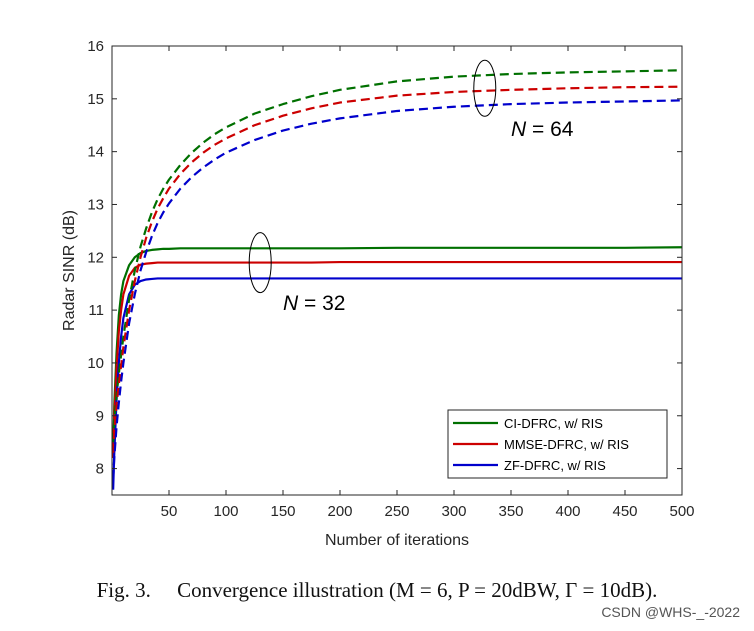 The image size is (754, 631). Describe the element at coordinates (95, 363) in the screenshot. I see `y-tick-label: 10` at that location.